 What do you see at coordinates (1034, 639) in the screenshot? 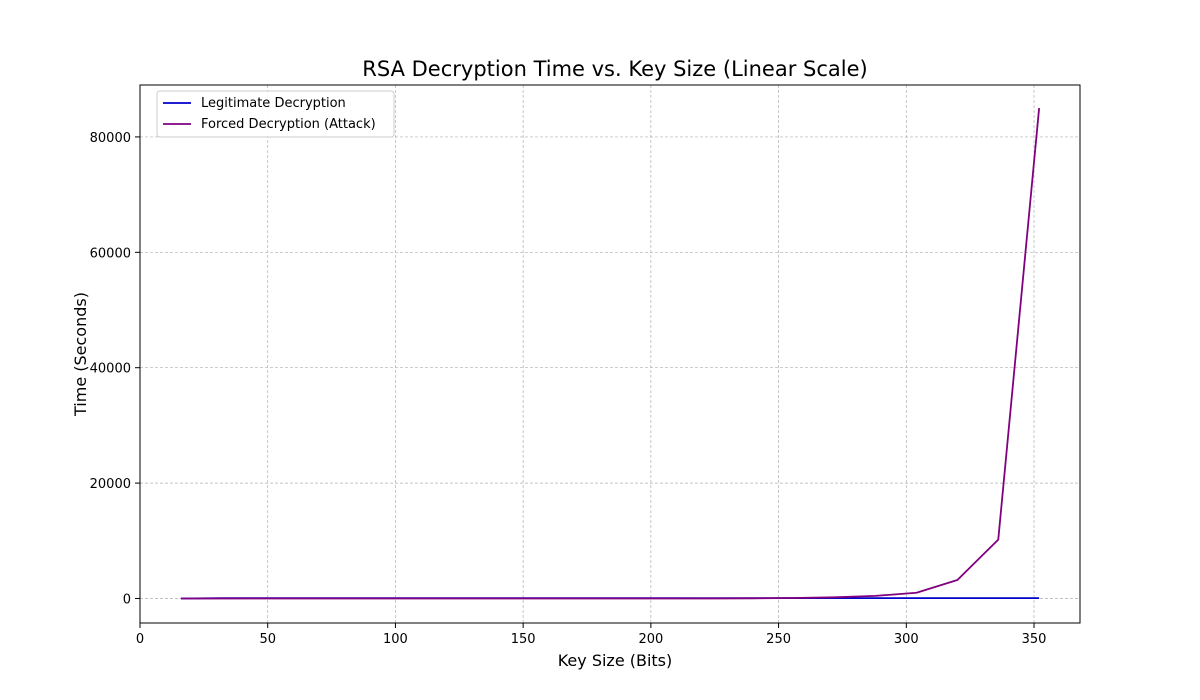
I see `x-tick-label: 350` at bounding box center [1034, 639].